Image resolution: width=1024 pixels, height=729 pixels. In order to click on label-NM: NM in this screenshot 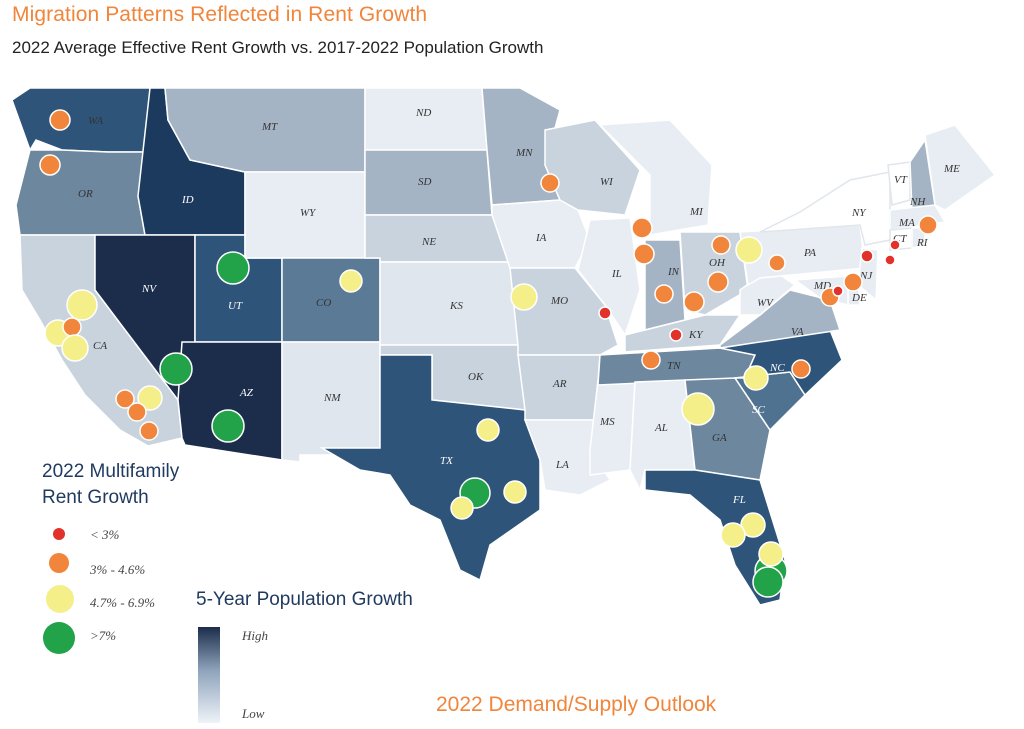, I will do `click(332, 398)`.